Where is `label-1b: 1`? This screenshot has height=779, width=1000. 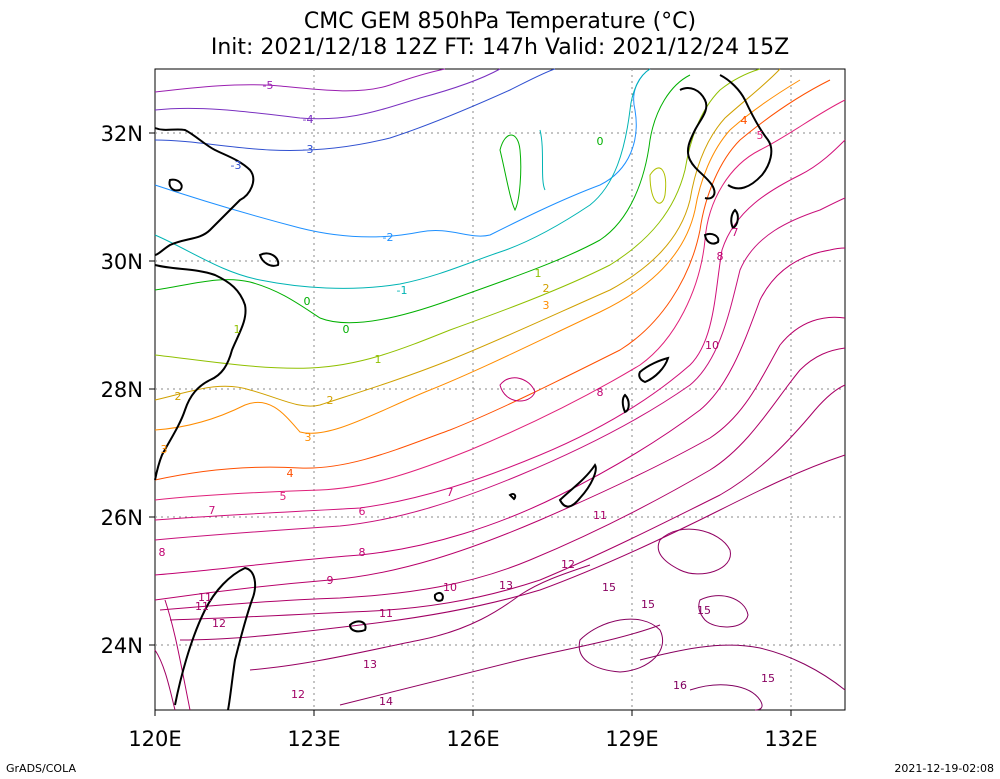 label-1b: 1 is located at coordinates (378, 359).